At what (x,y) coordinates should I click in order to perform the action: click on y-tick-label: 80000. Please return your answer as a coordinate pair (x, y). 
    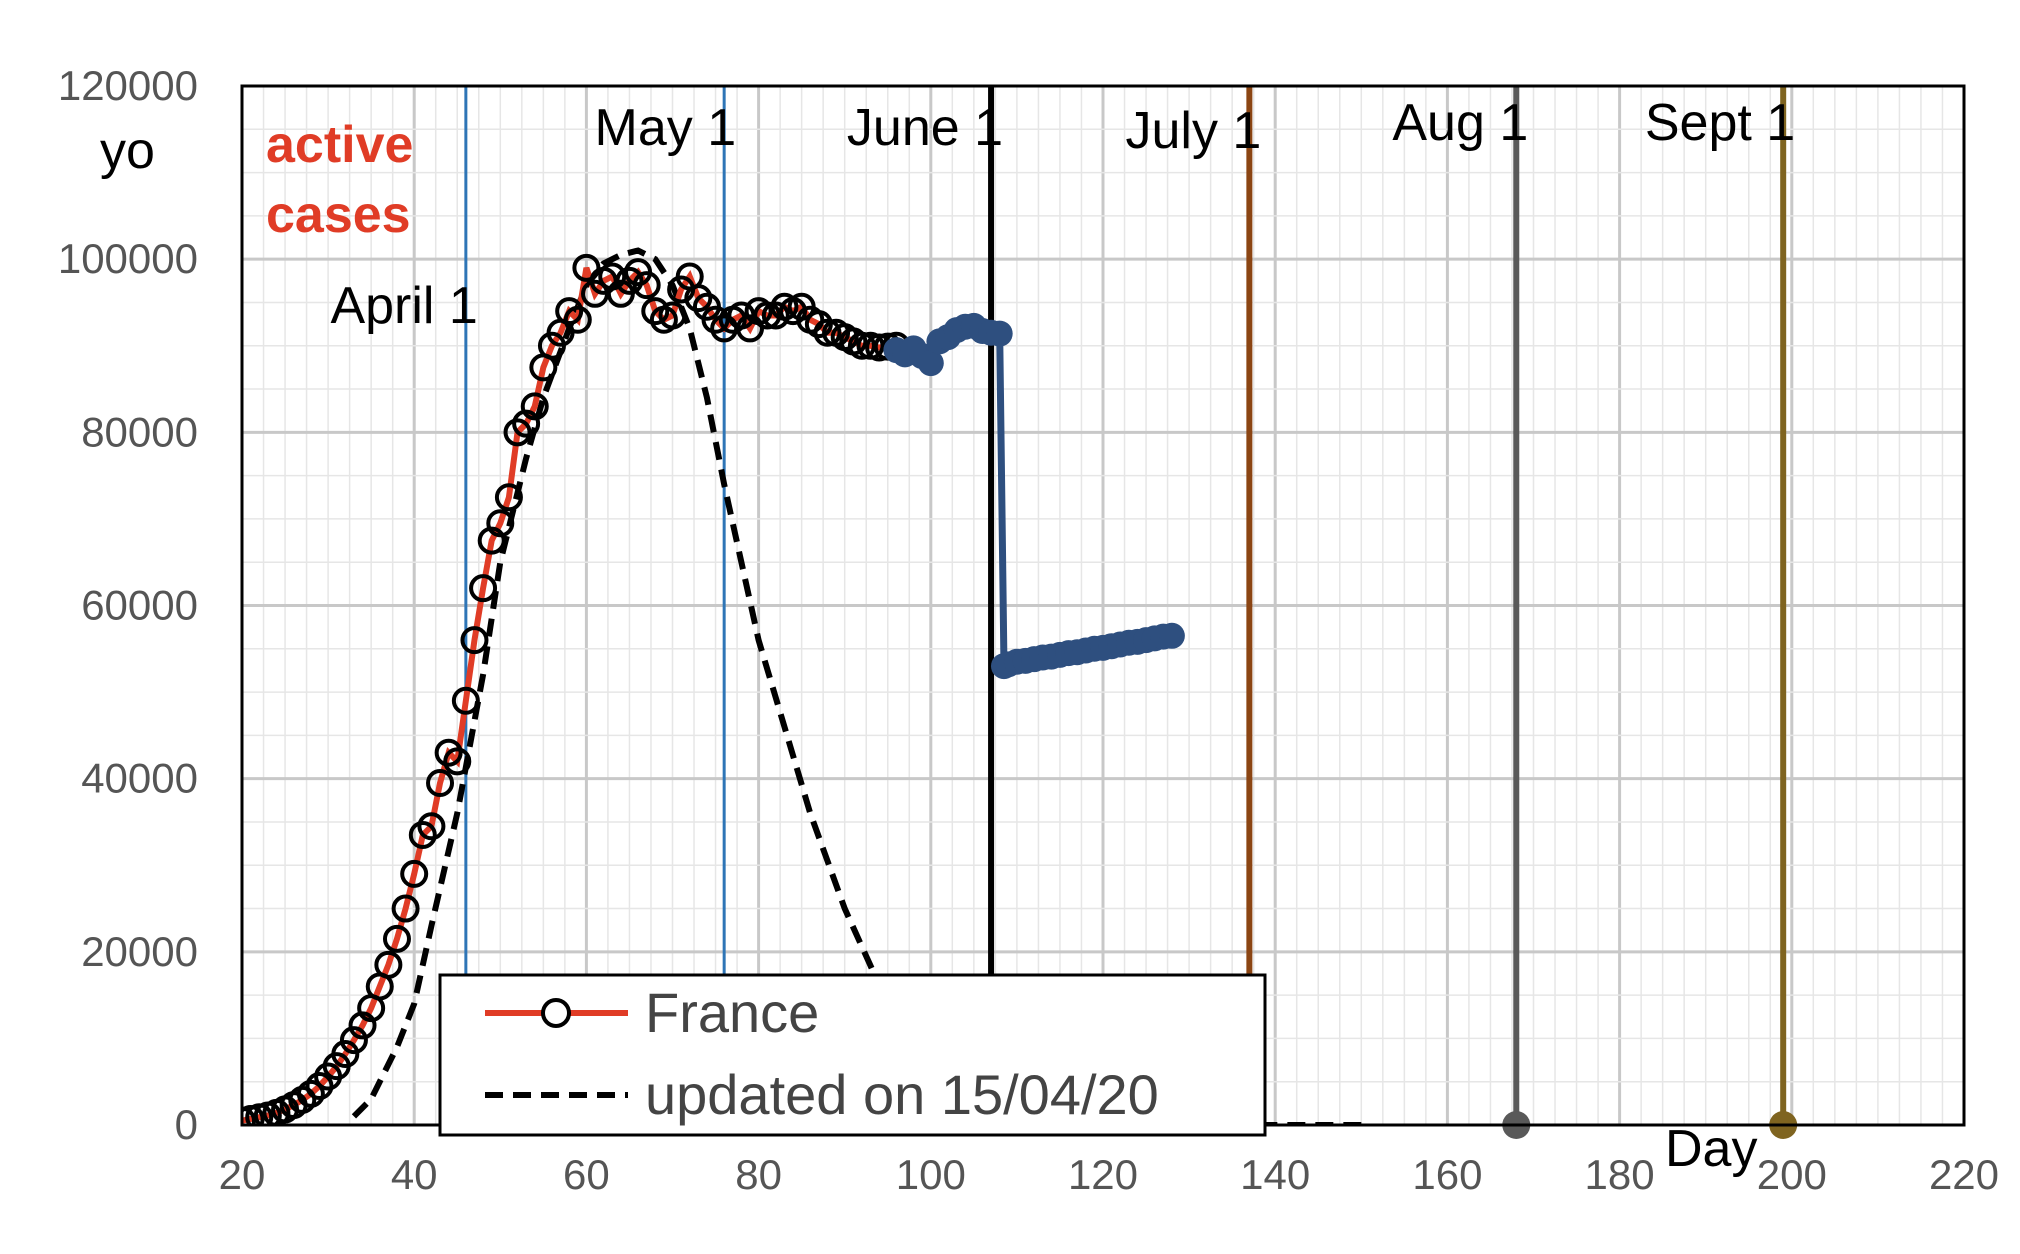
    Looking at the image, I should click on (139, 431).